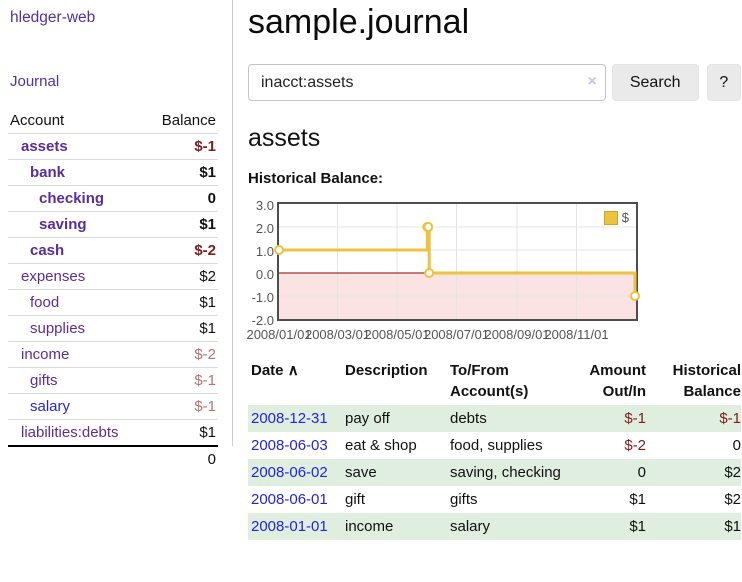 The height and width of the screenshot is (582, 742). I want to click on transaction-balance: 0, so click(736, 446).